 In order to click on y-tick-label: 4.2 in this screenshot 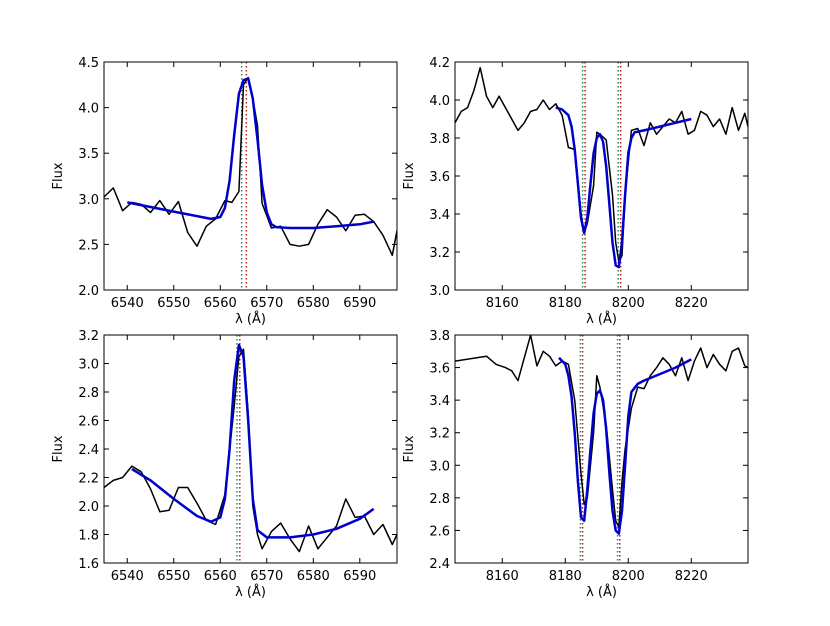, I will do `click(439, 63)`.